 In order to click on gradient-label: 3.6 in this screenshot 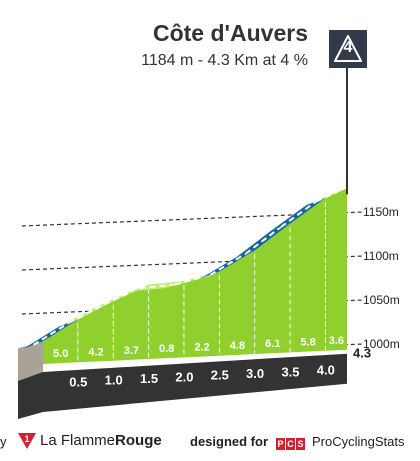, I will do `click(336, 341)`.